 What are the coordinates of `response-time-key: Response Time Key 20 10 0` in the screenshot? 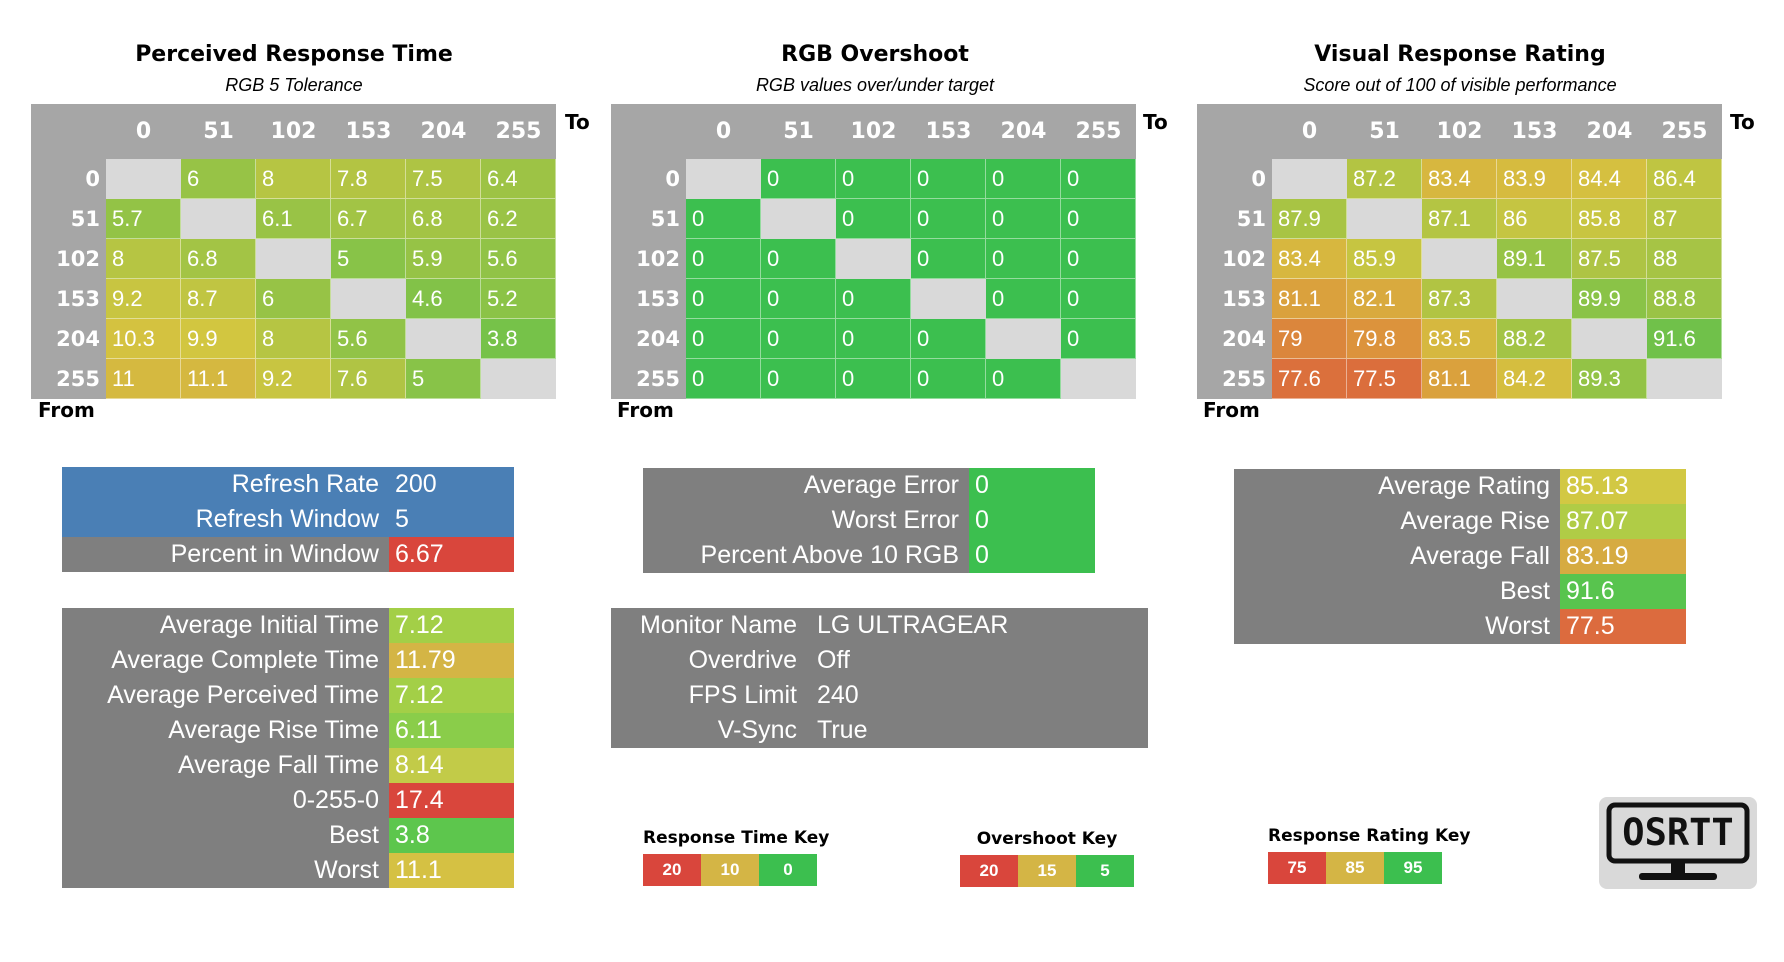 It's located at (736, 857).